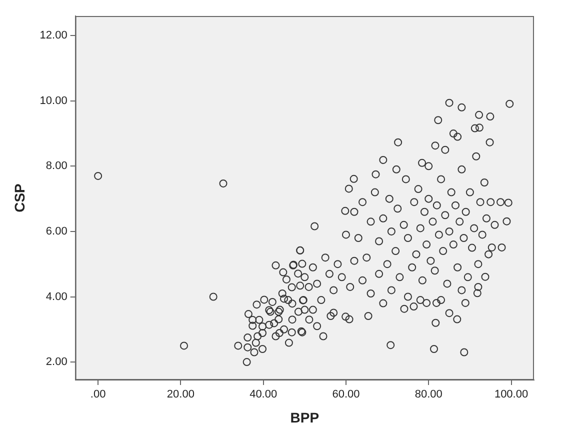 This screenshot has height=433, width=570. Describe the element at coordinates (346, 394) in the screenshot. I see `x-tick-label: 60.00` at that location.